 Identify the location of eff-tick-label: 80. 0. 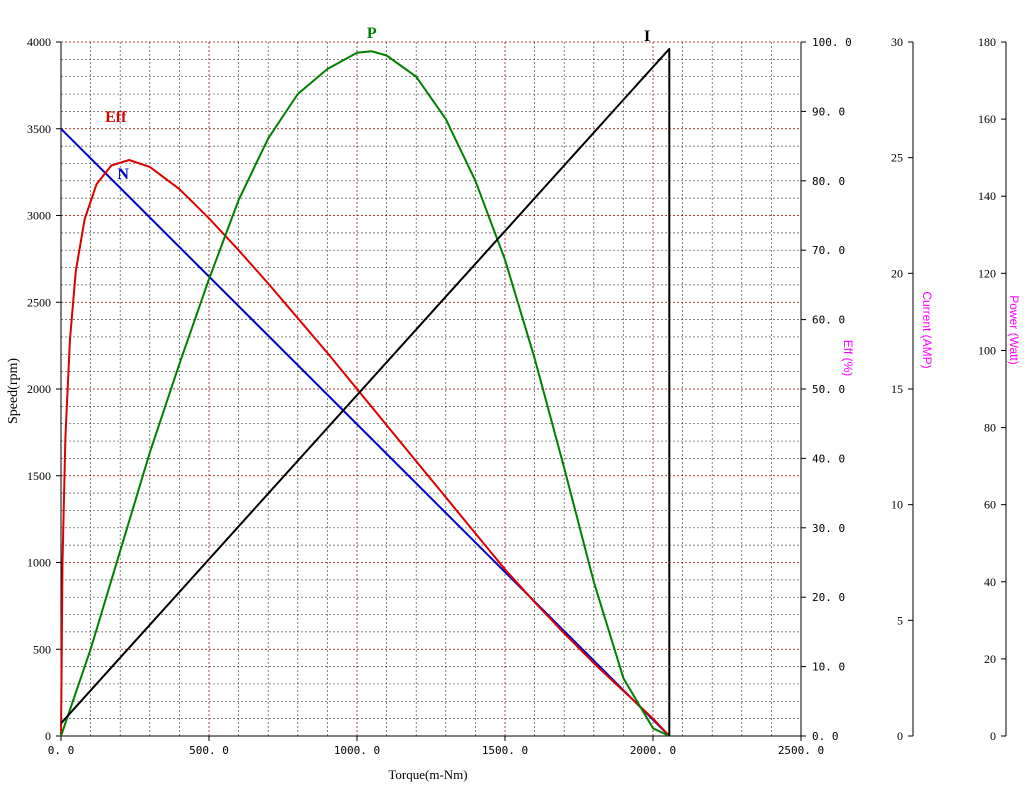
(828, 181).